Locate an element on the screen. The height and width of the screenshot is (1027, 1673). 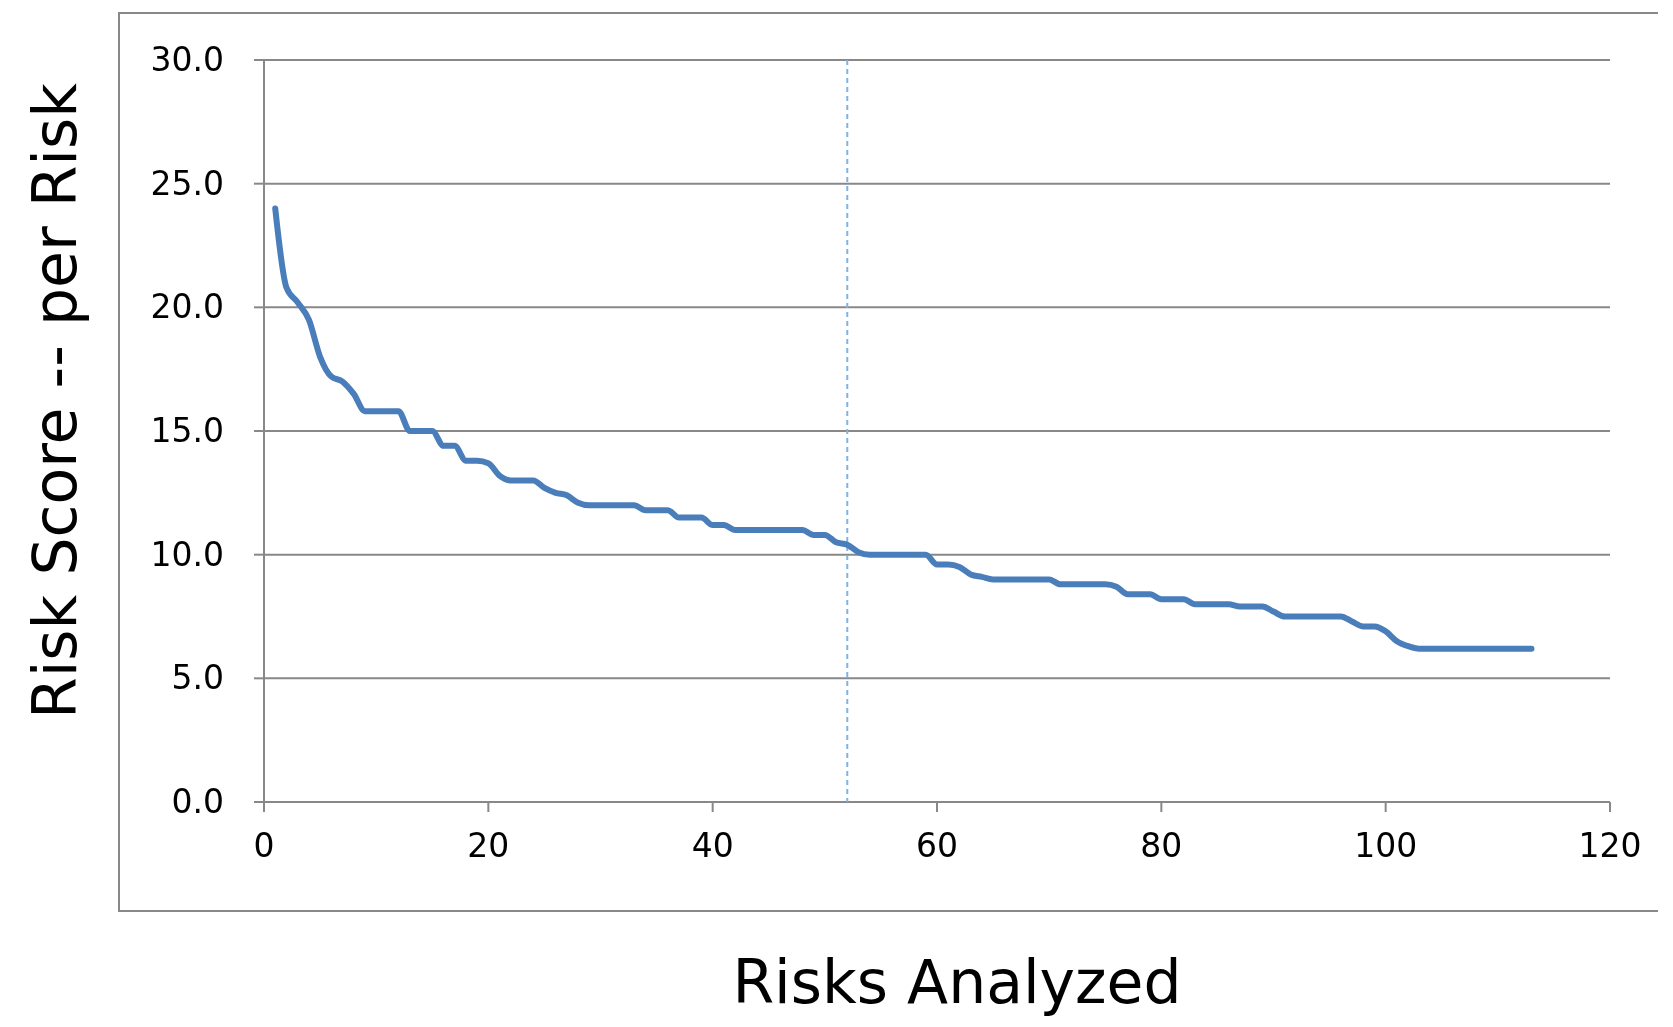
y-tick-label: 10.0 is located at coordinates (187, 554).